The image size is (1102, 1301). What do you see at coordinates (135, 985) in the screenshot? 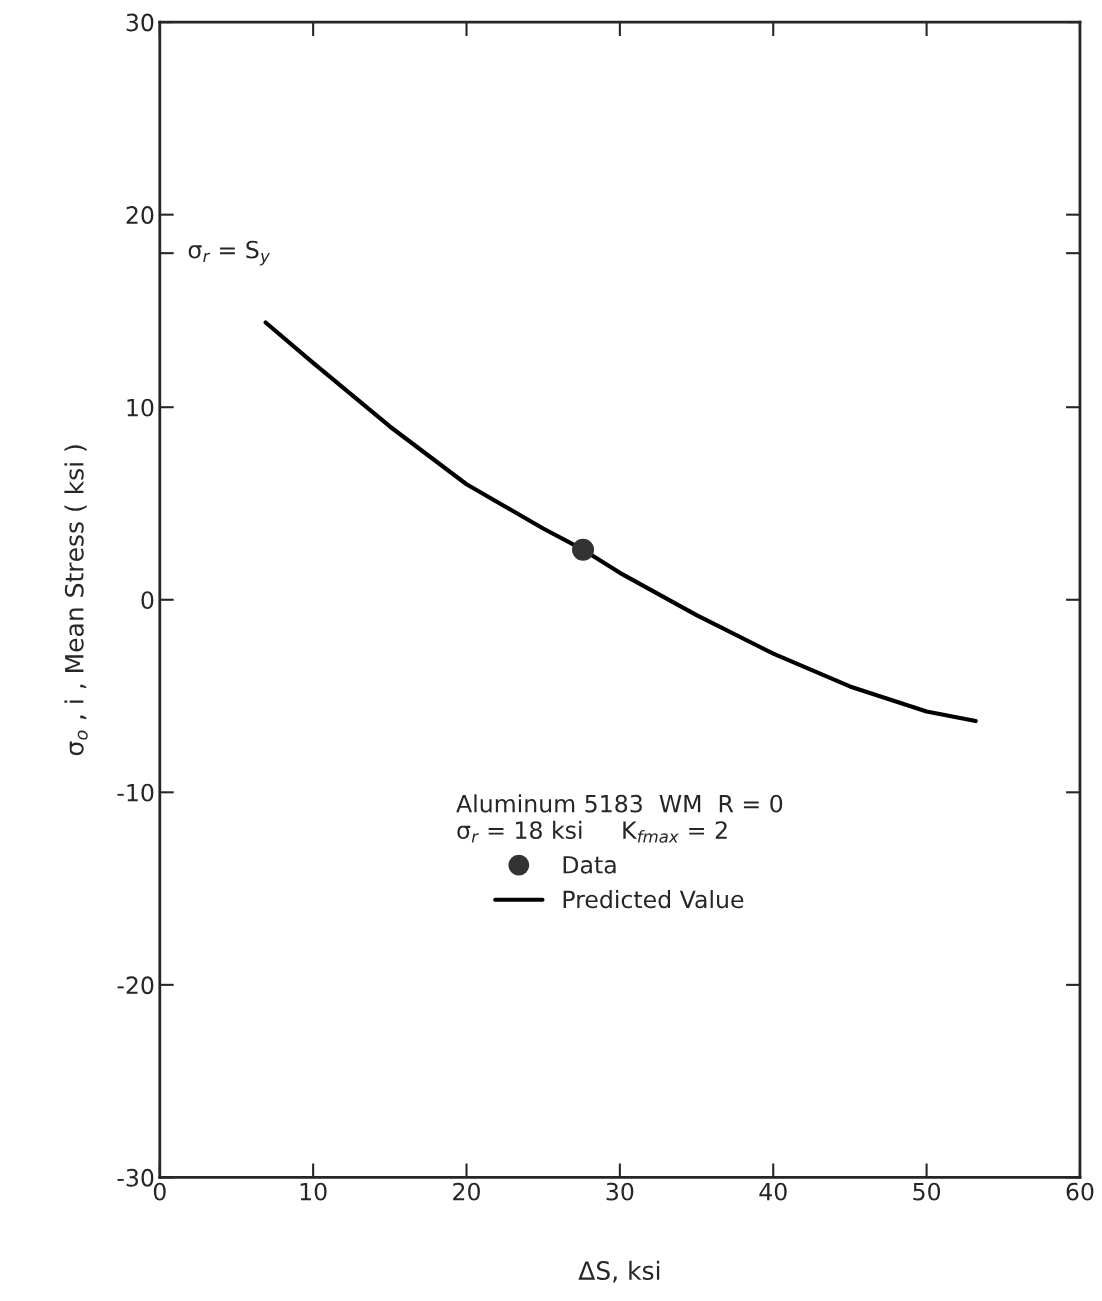
I see `y-tick-label: -20` at bounding box center [135, 985].